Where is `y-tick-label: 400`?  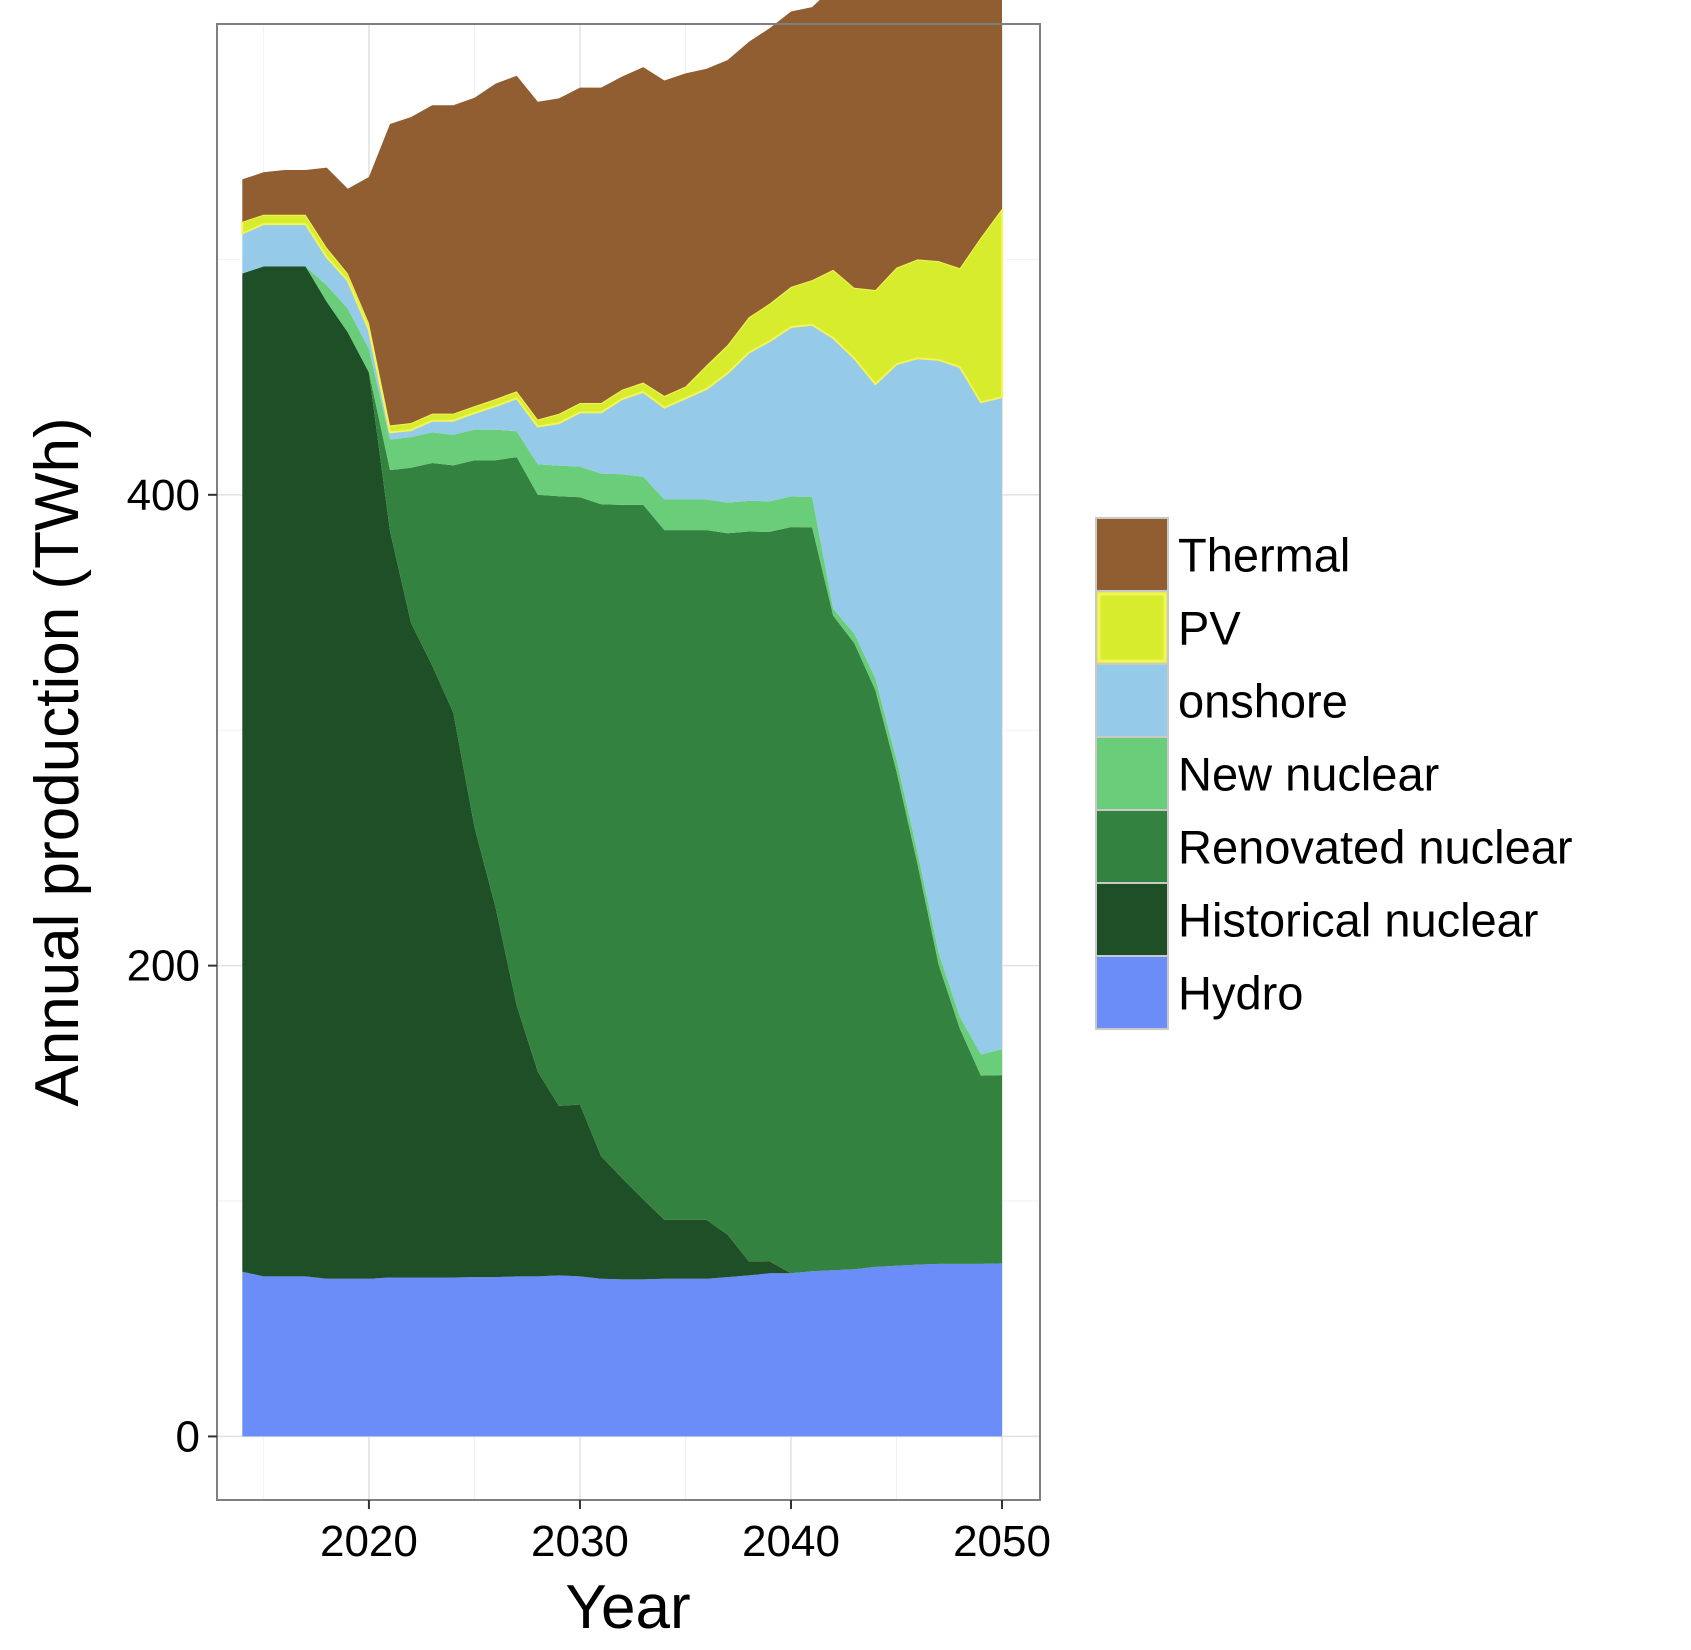
y-tick-label: 400 is located at coordinates (163, 495).